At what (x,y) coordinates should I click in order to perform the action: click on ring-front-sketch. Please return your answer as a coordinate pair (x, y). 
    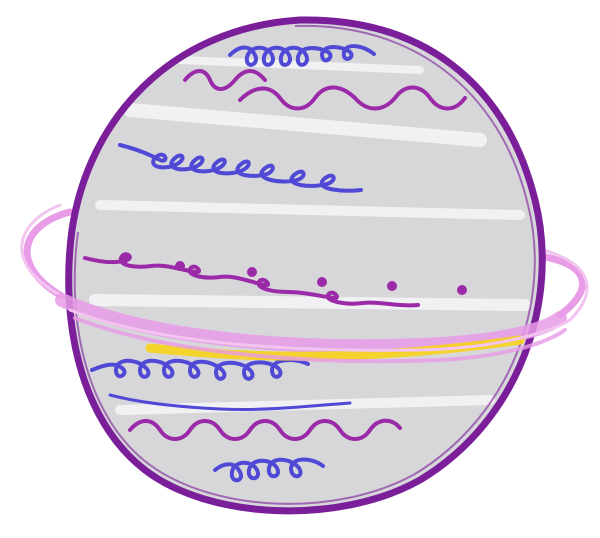
    Looking at the image, I should click on (320, 330).